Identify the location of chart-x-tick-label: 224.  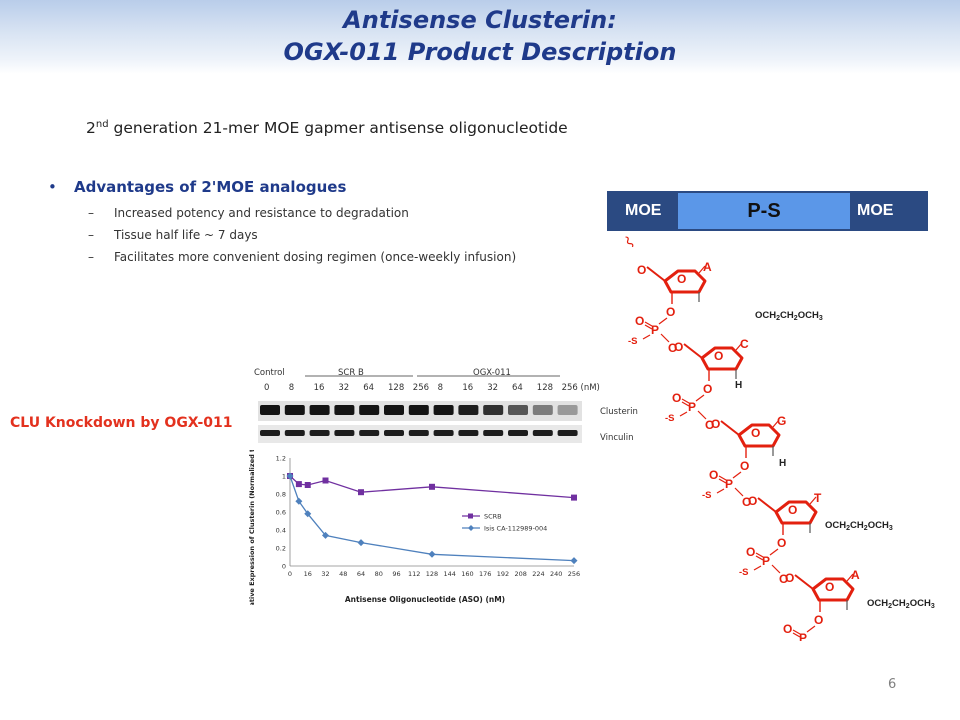
(538, 574).